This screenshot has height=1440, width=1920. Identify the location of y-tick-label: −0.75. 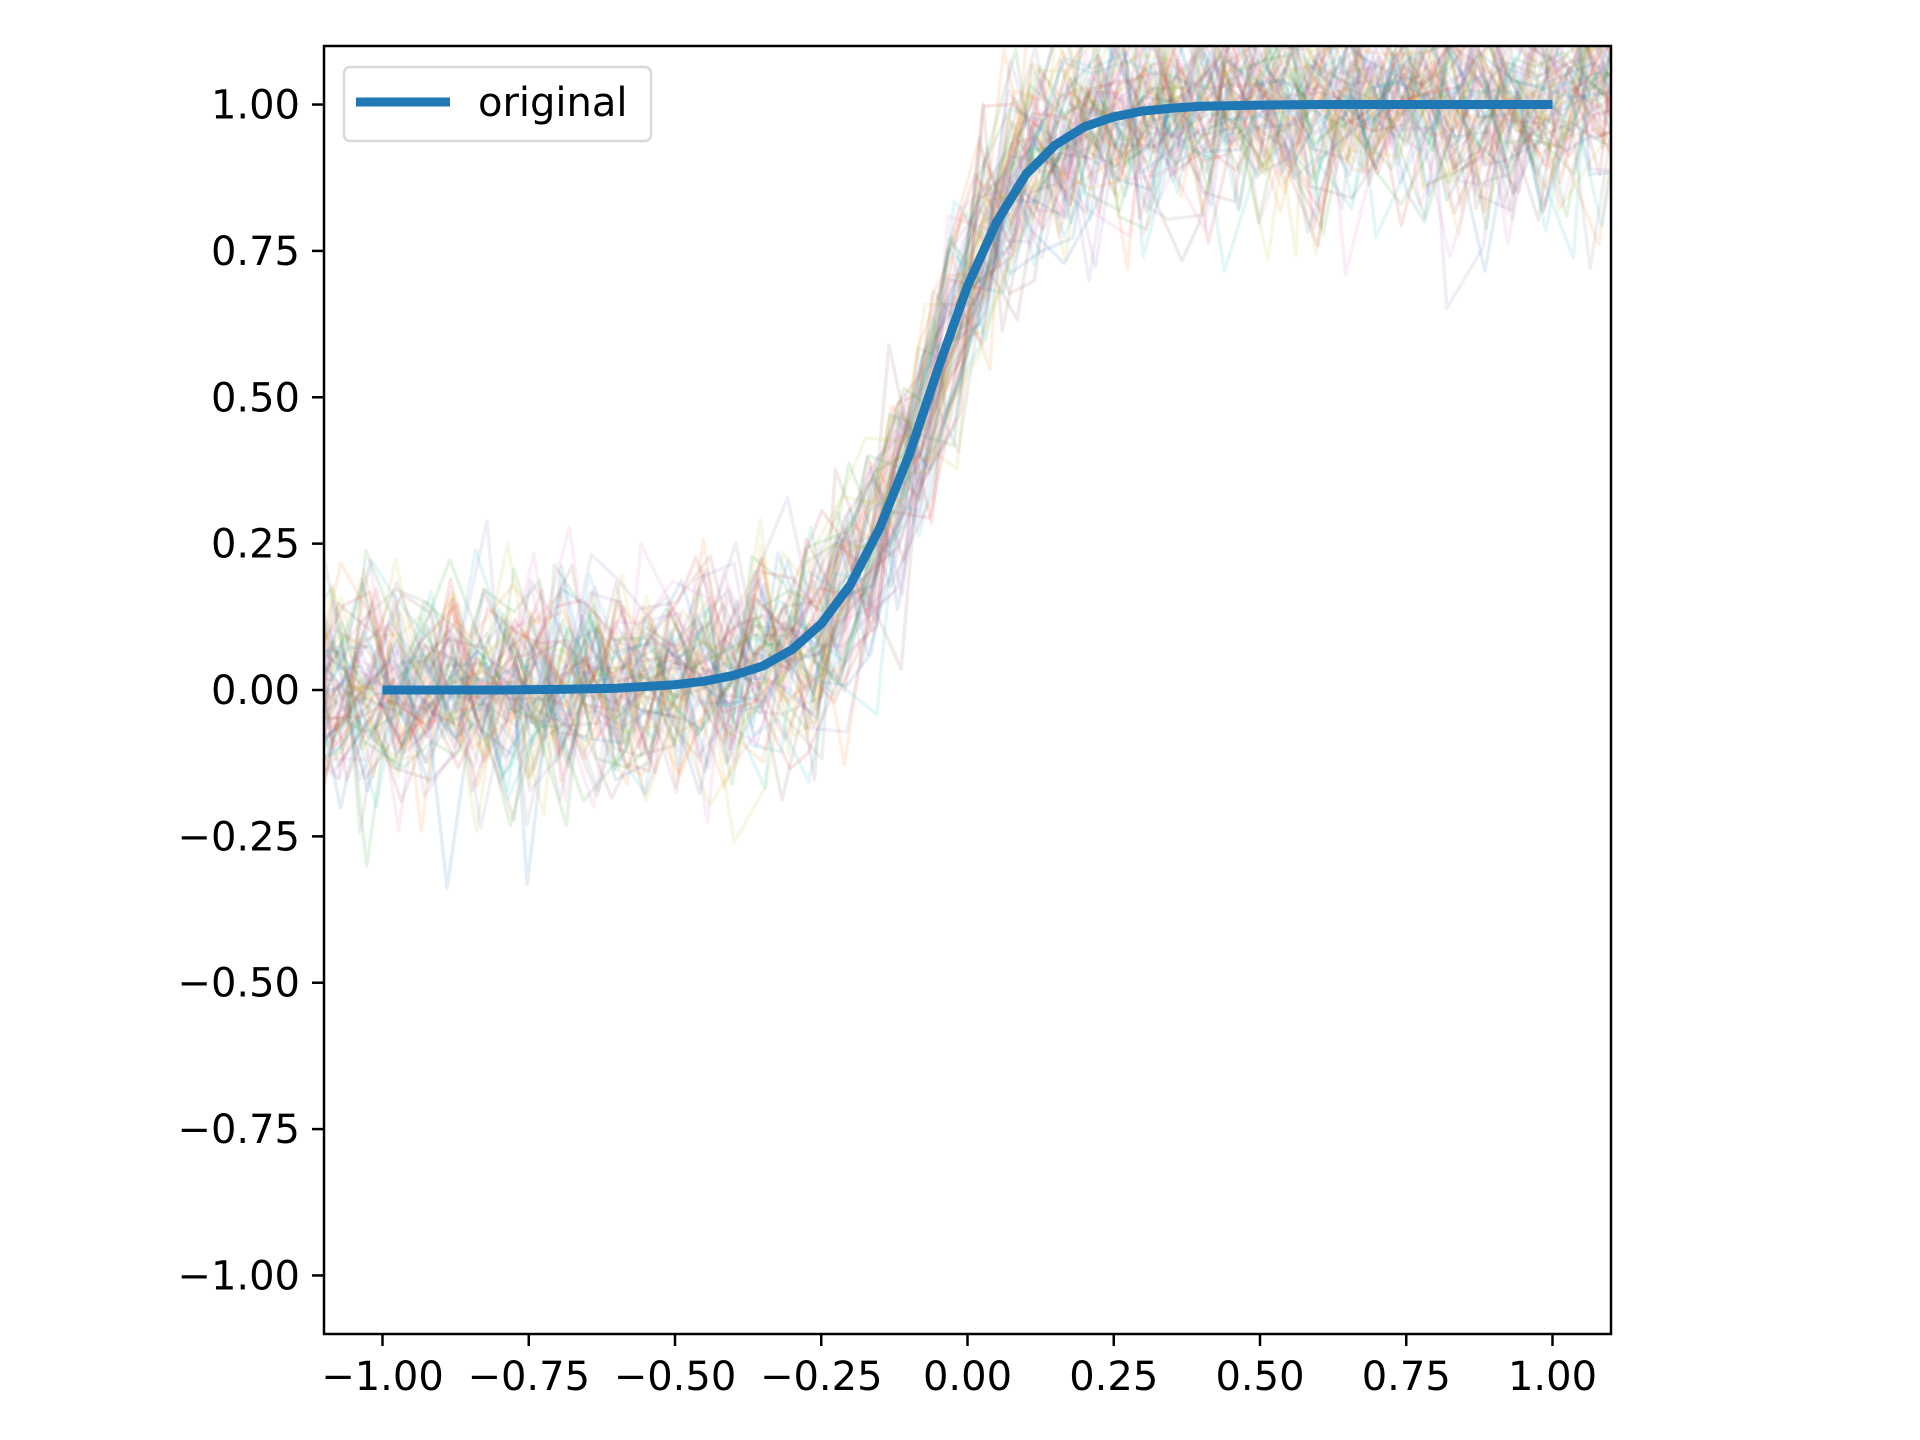
(238, 1130).